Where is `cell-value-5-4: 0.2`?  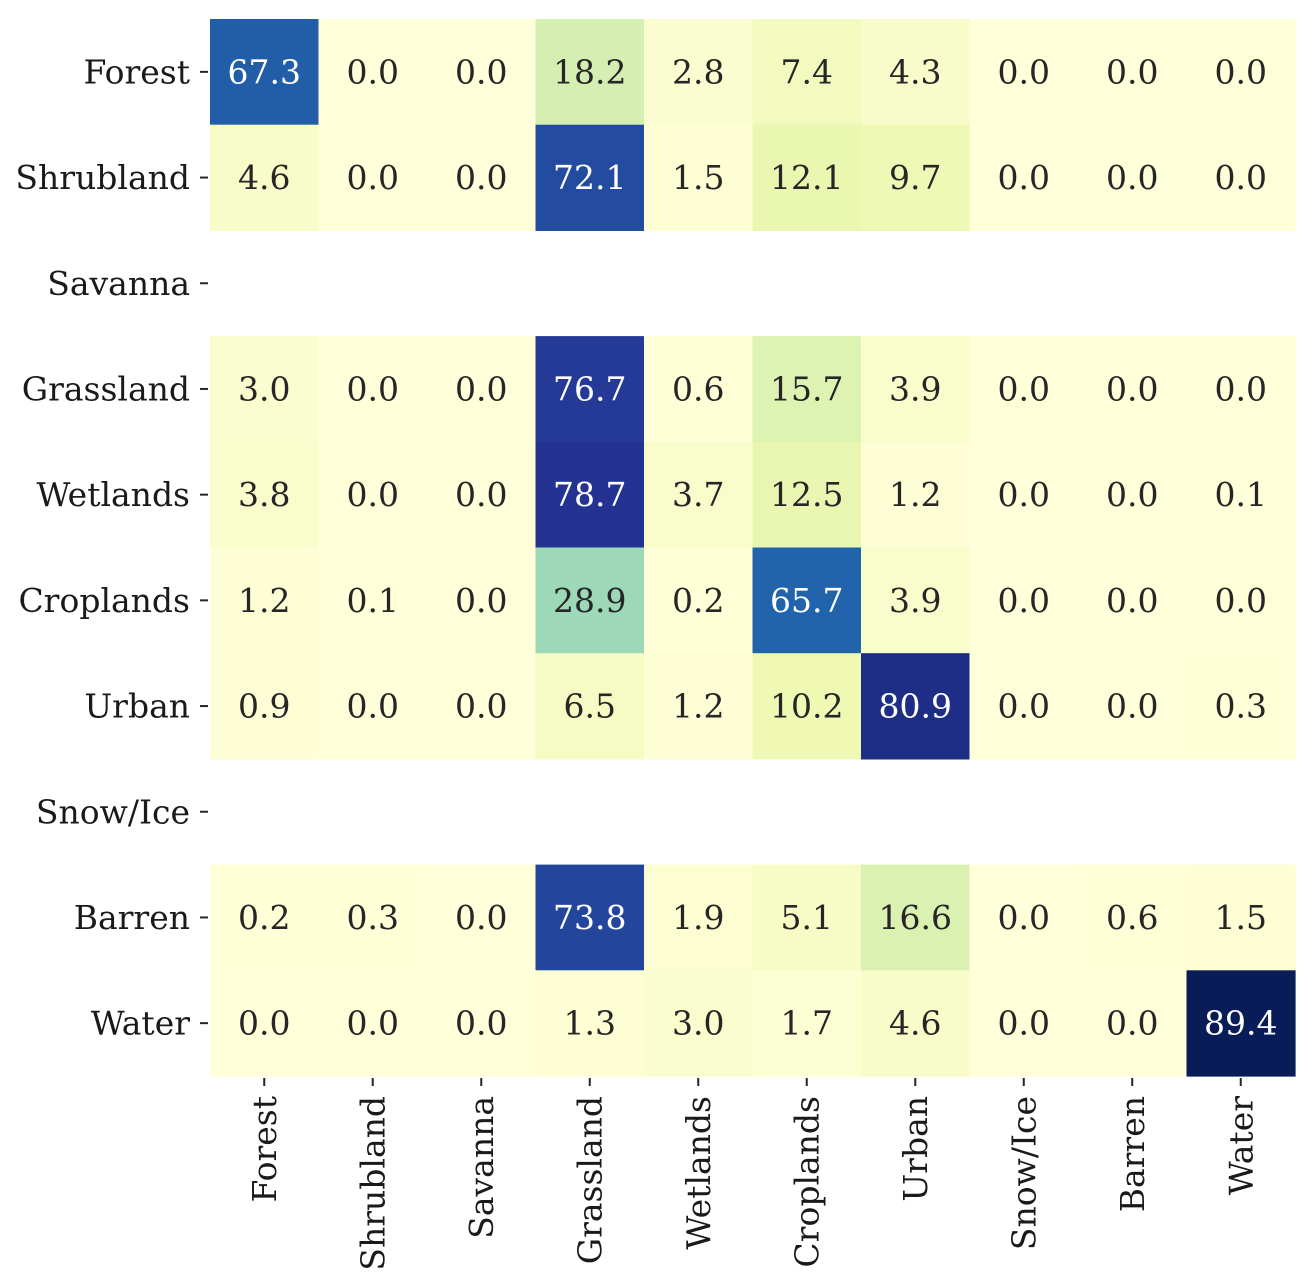 cell-value-5-4: 0.2 is located at coordinates (698, 600).